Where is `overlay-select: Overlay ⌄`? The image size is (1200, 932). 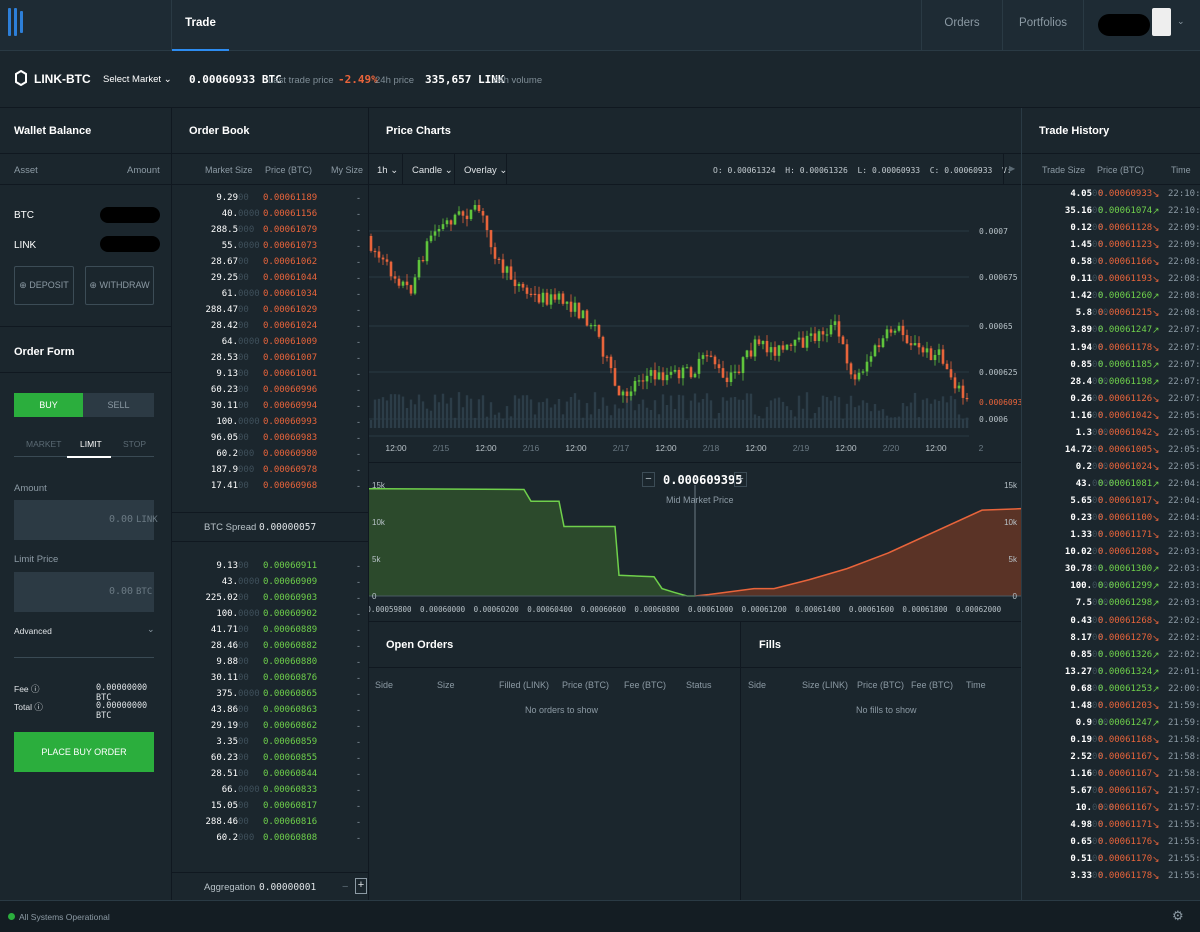
overlay-select: Overlay ⌄ is located at coordinates (486, 170).